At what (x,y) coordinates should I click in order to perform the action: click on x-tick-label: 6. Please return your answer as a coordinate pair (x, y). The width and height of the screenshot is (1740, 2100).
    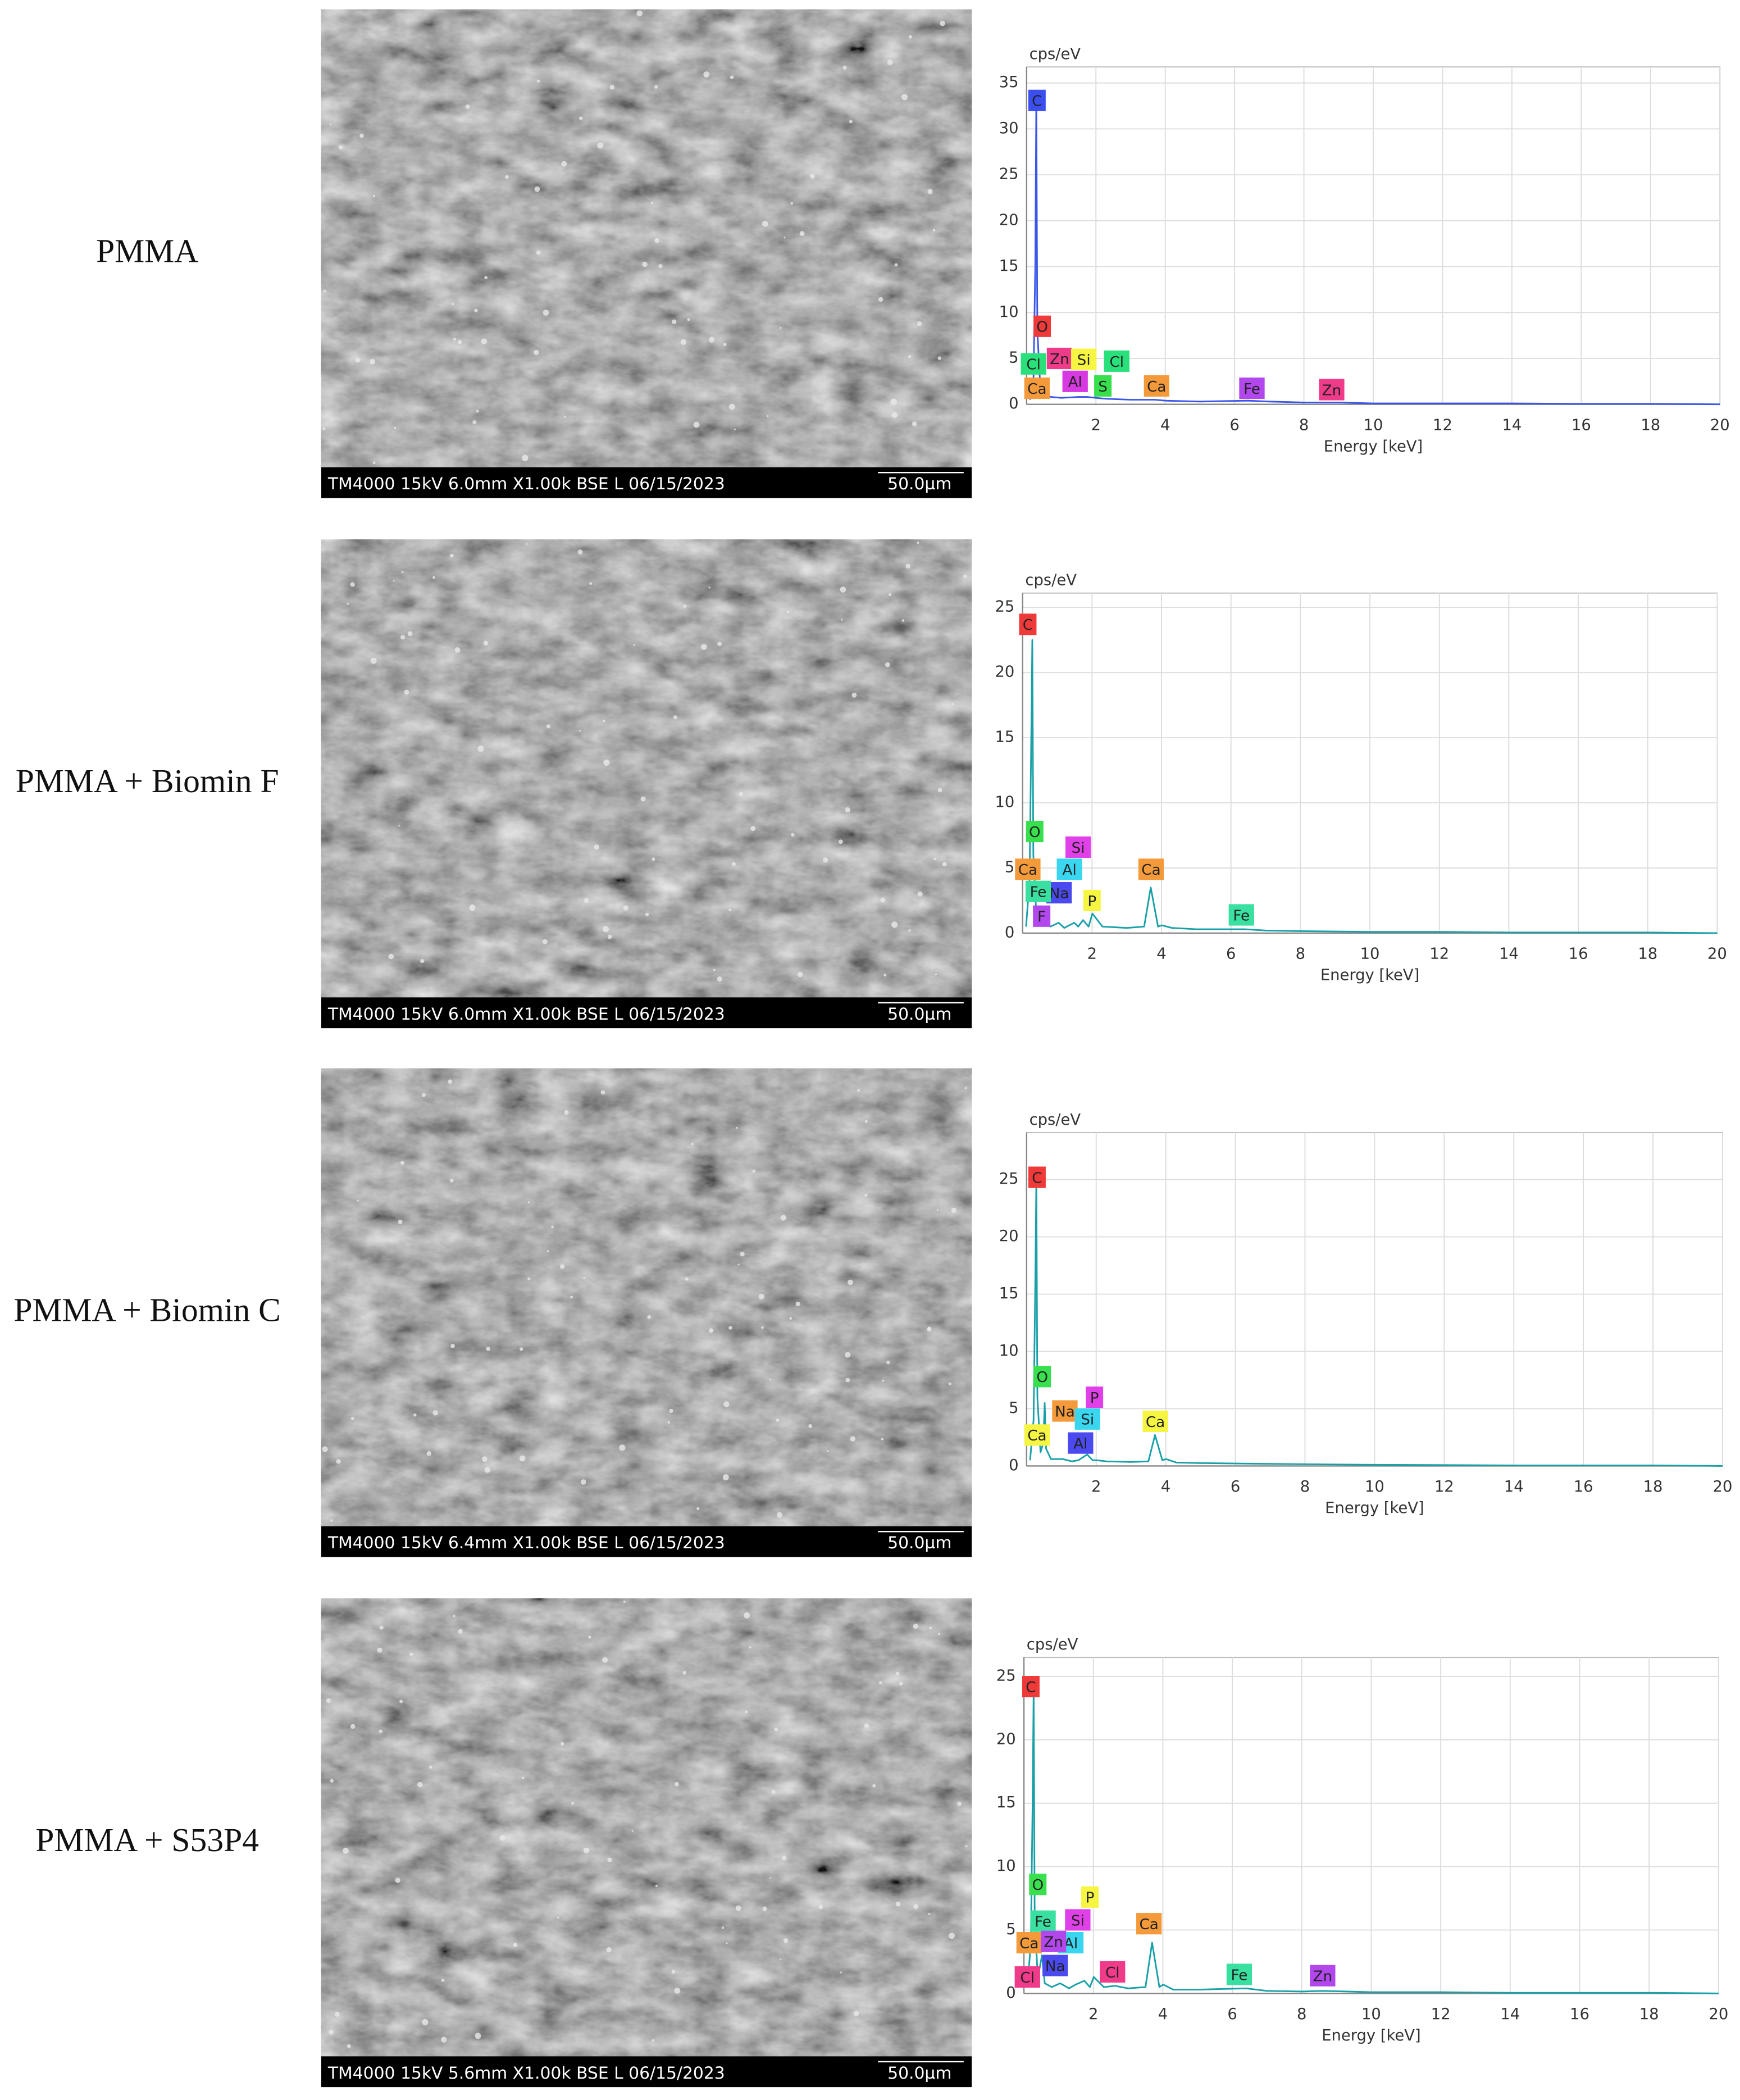
    Looking at the image, I should click on (1234, 425).